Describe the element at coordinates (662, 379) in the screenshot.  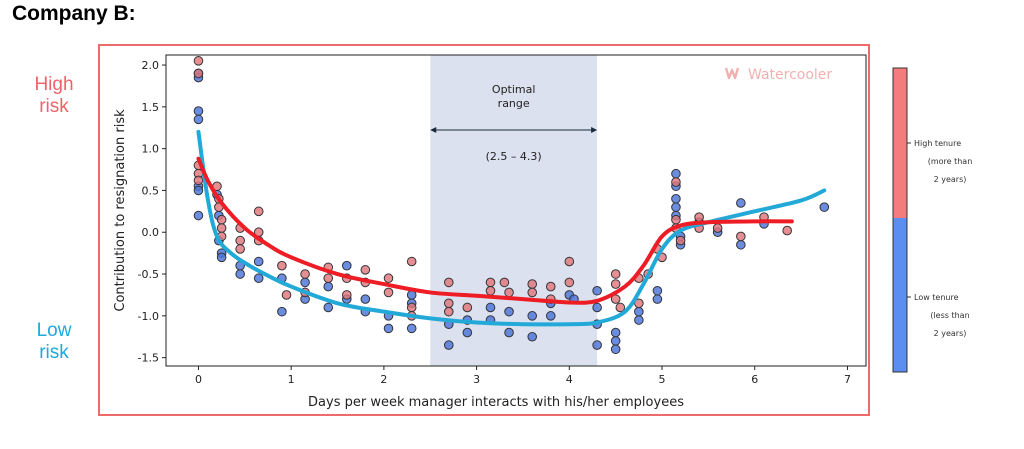
I see `x-tick-label: 5` at that location.